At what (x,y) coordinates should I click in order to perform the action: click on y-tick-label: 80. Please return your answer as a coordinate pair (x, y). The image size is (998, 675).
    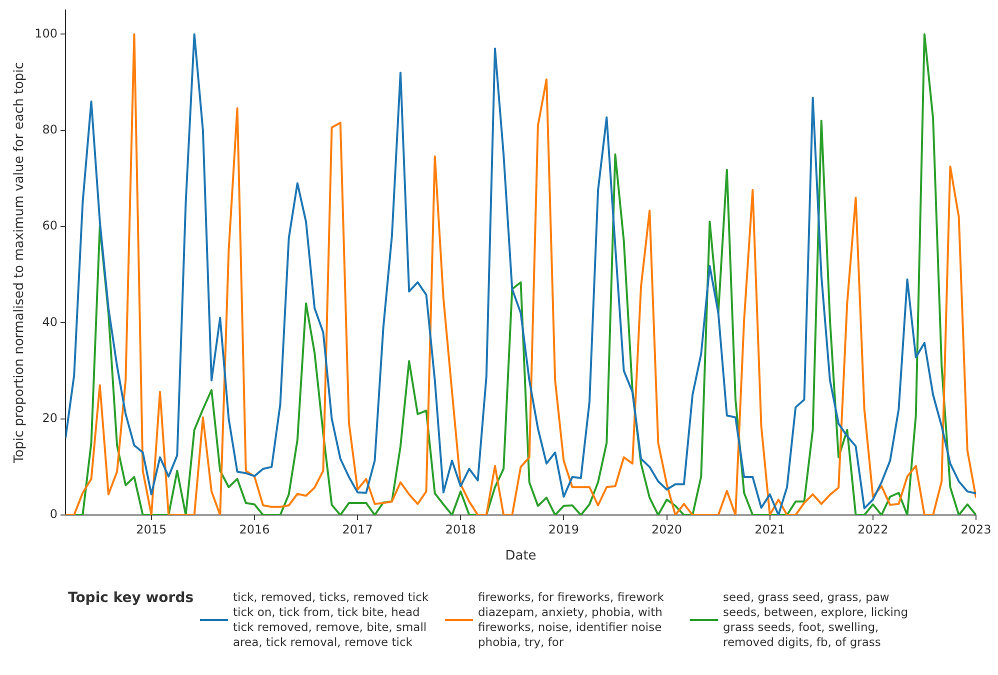
    Looking at the image, I should click on (50, 129).